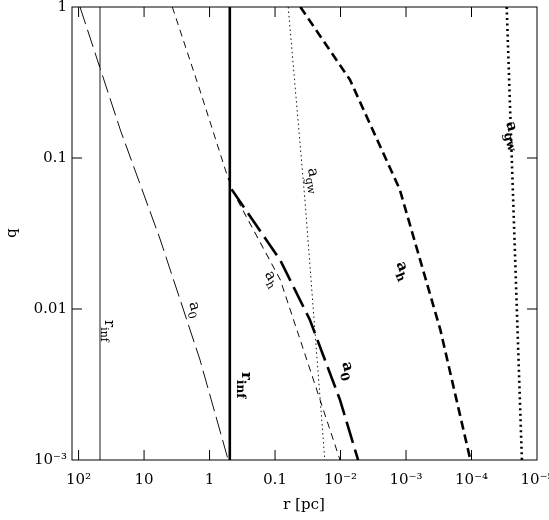  I want to click on x-tick-label: 10, so click(144, 479).